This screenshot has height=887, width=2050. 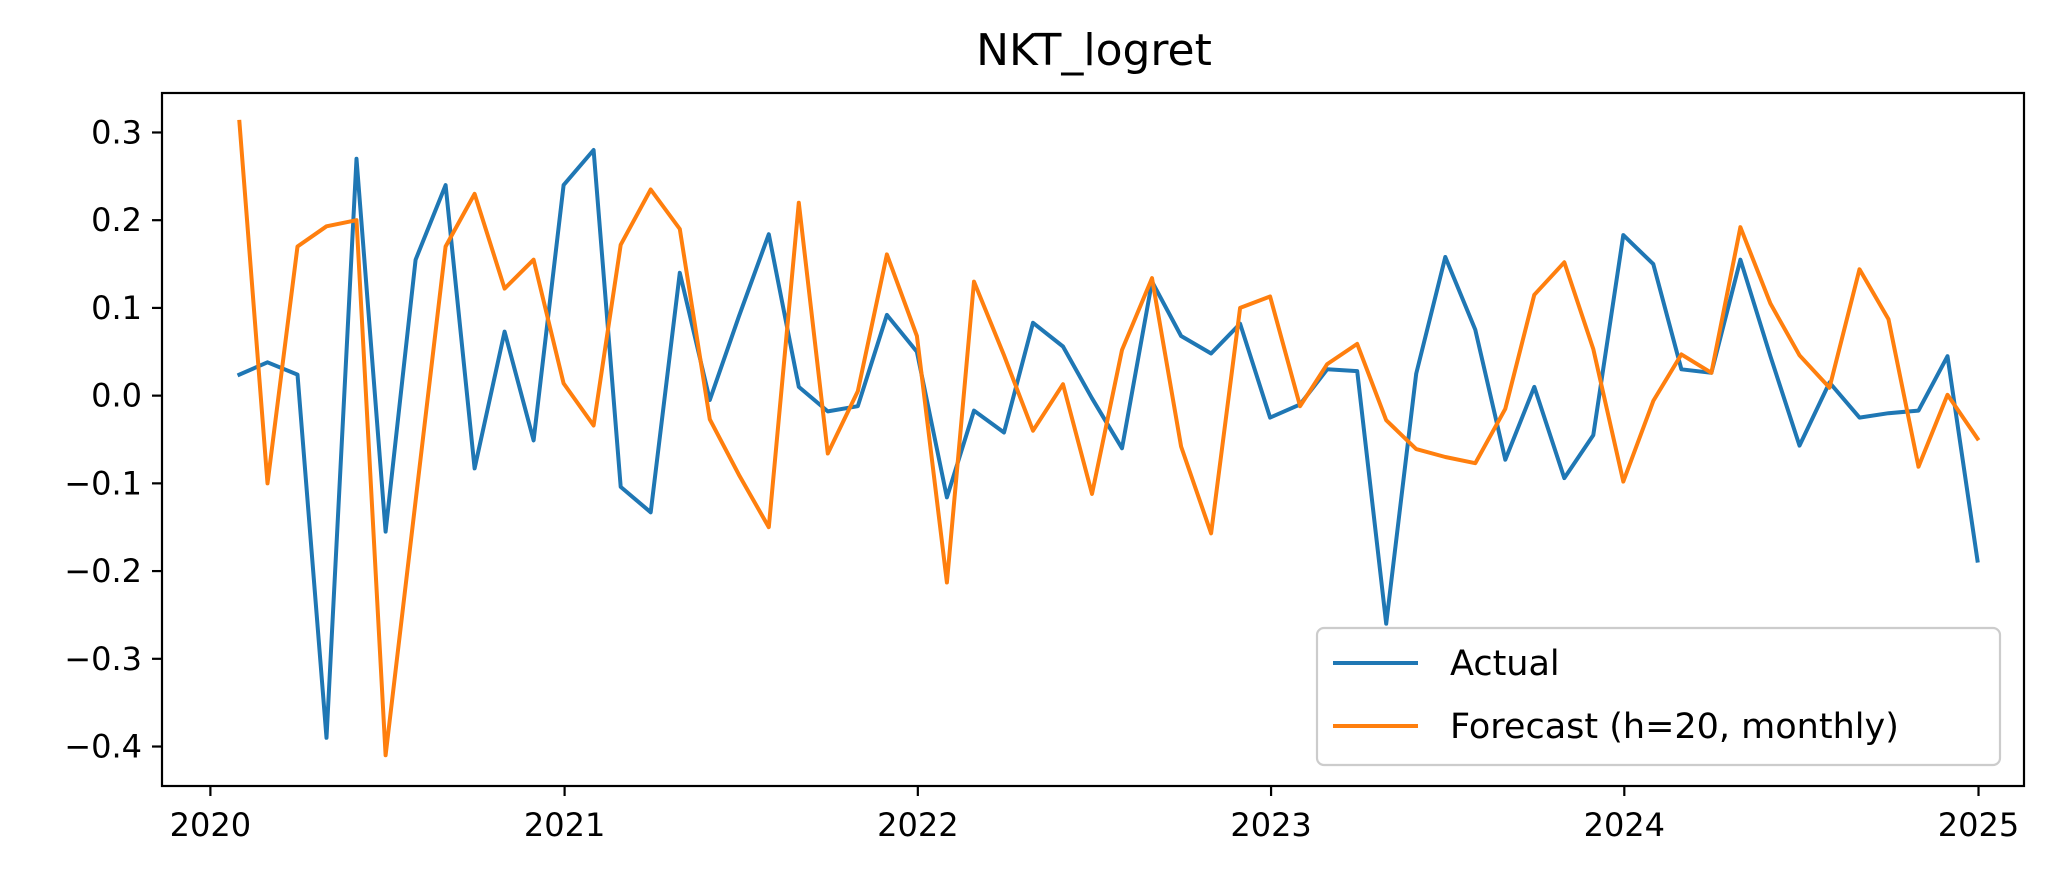 I want to click on legend: Actual Forecast (h=20, monthly), so click(x=1658, y=696).